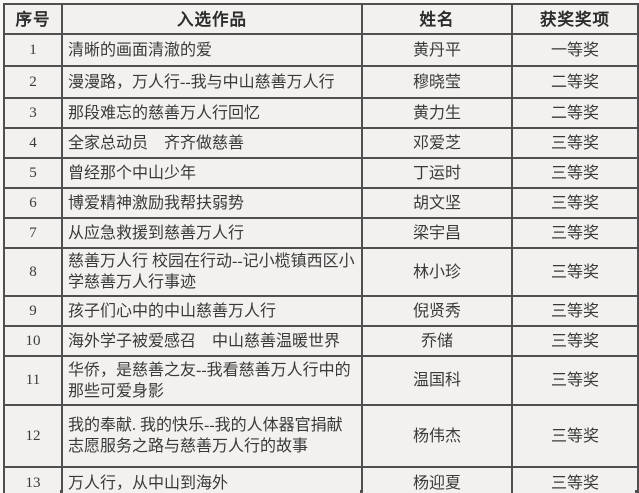 The height and width of the screenshot is (493, 639). I want to click on cell-no: 9, so click(33, 311).